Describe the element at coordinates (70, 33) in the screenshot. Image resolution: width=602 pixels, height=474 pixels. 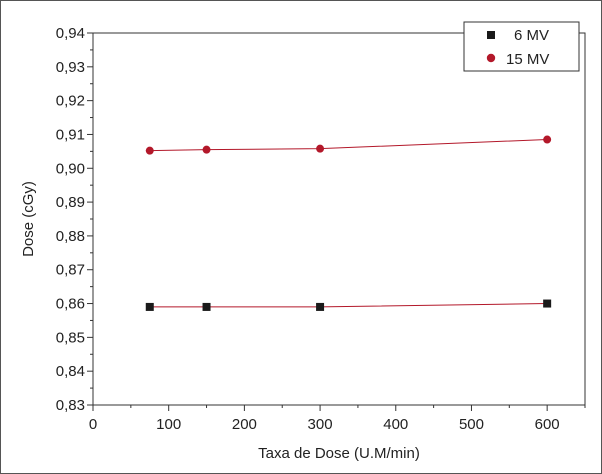
I see `y-tick-label: 0,94` at that location.